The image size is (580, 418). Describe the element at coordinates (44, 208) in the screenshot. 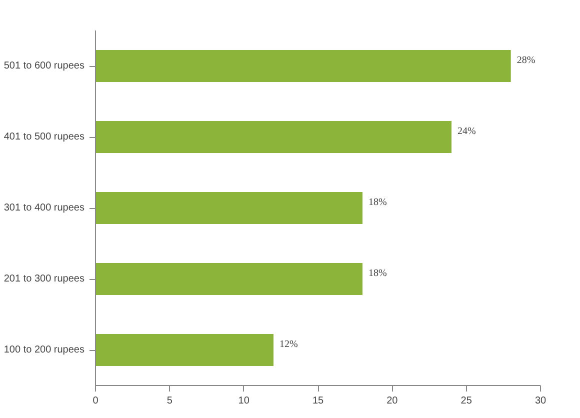

I see `y-tick-label: 301 to 400 rupees` at that location.